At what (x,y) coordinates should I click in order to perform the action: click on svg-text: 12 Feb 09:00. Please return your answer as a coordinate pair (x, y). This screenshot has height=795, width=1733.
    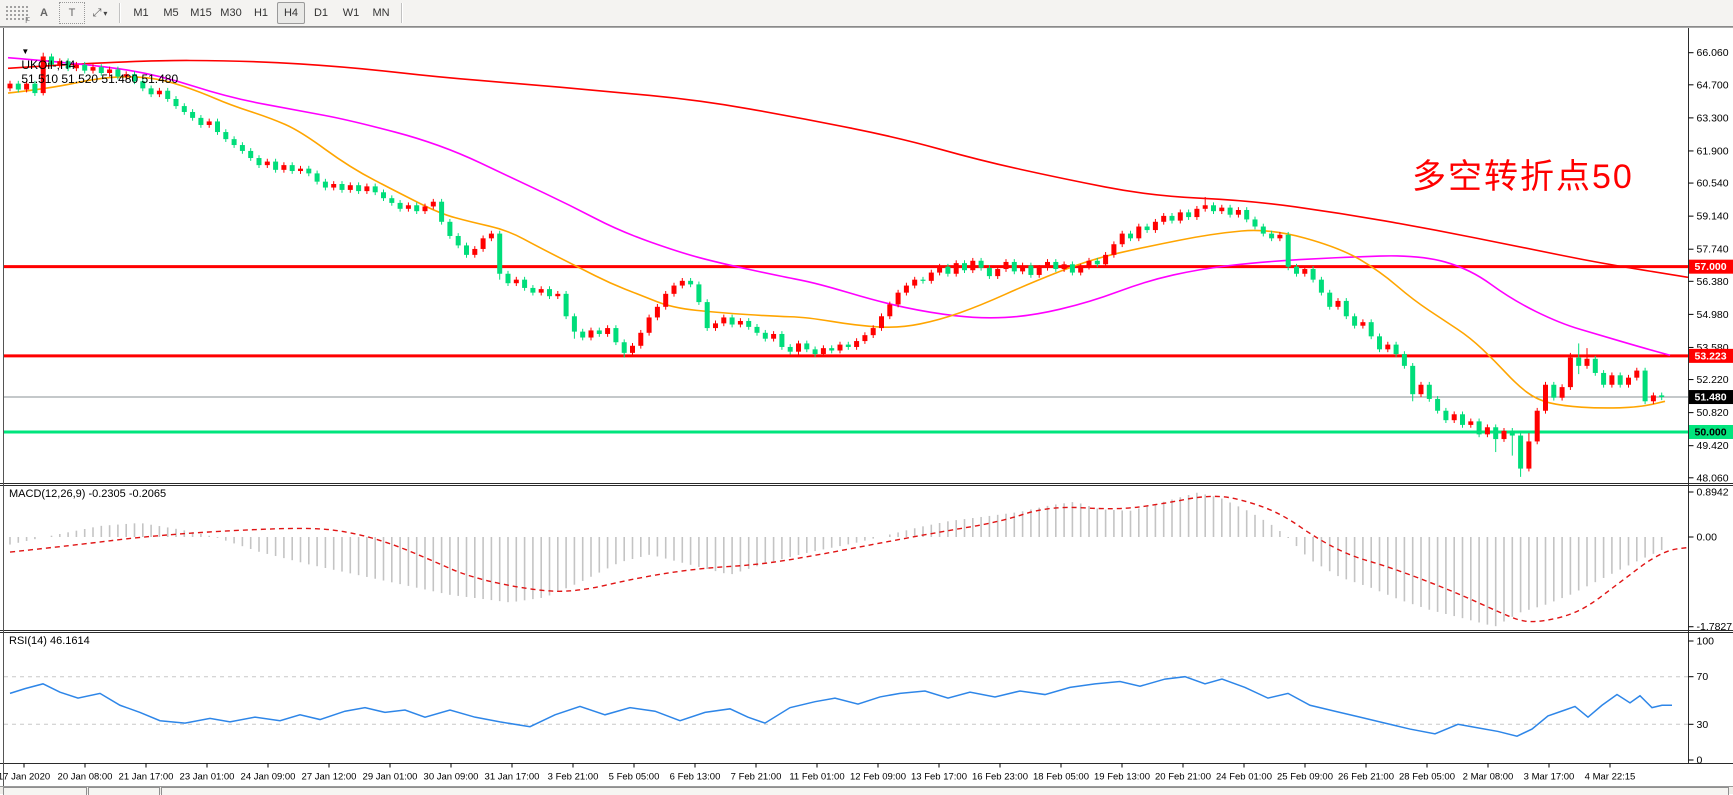
    Looking at the image, I should click on (878, 777).